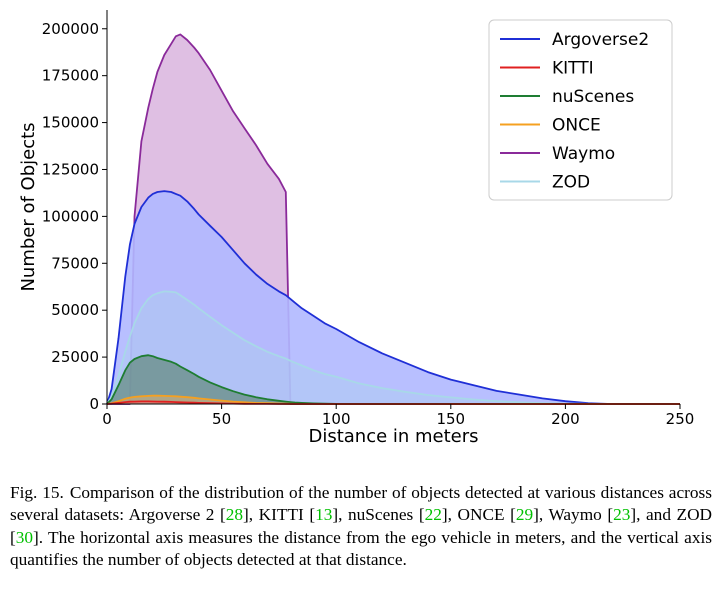 Image resolution: width=722 pixels, height=605 pixels. I want to click on legend-box, so click(580, 110).